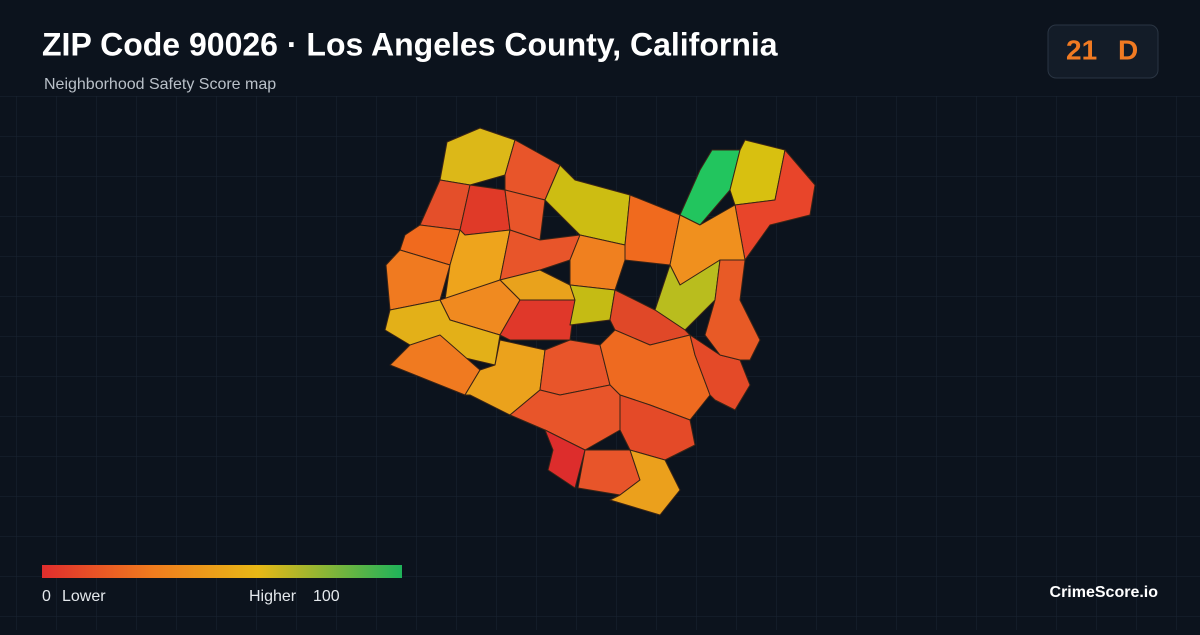  Describe the element at coordinates (1081, 49) in the screenshot. I see `score: 21` at that location.